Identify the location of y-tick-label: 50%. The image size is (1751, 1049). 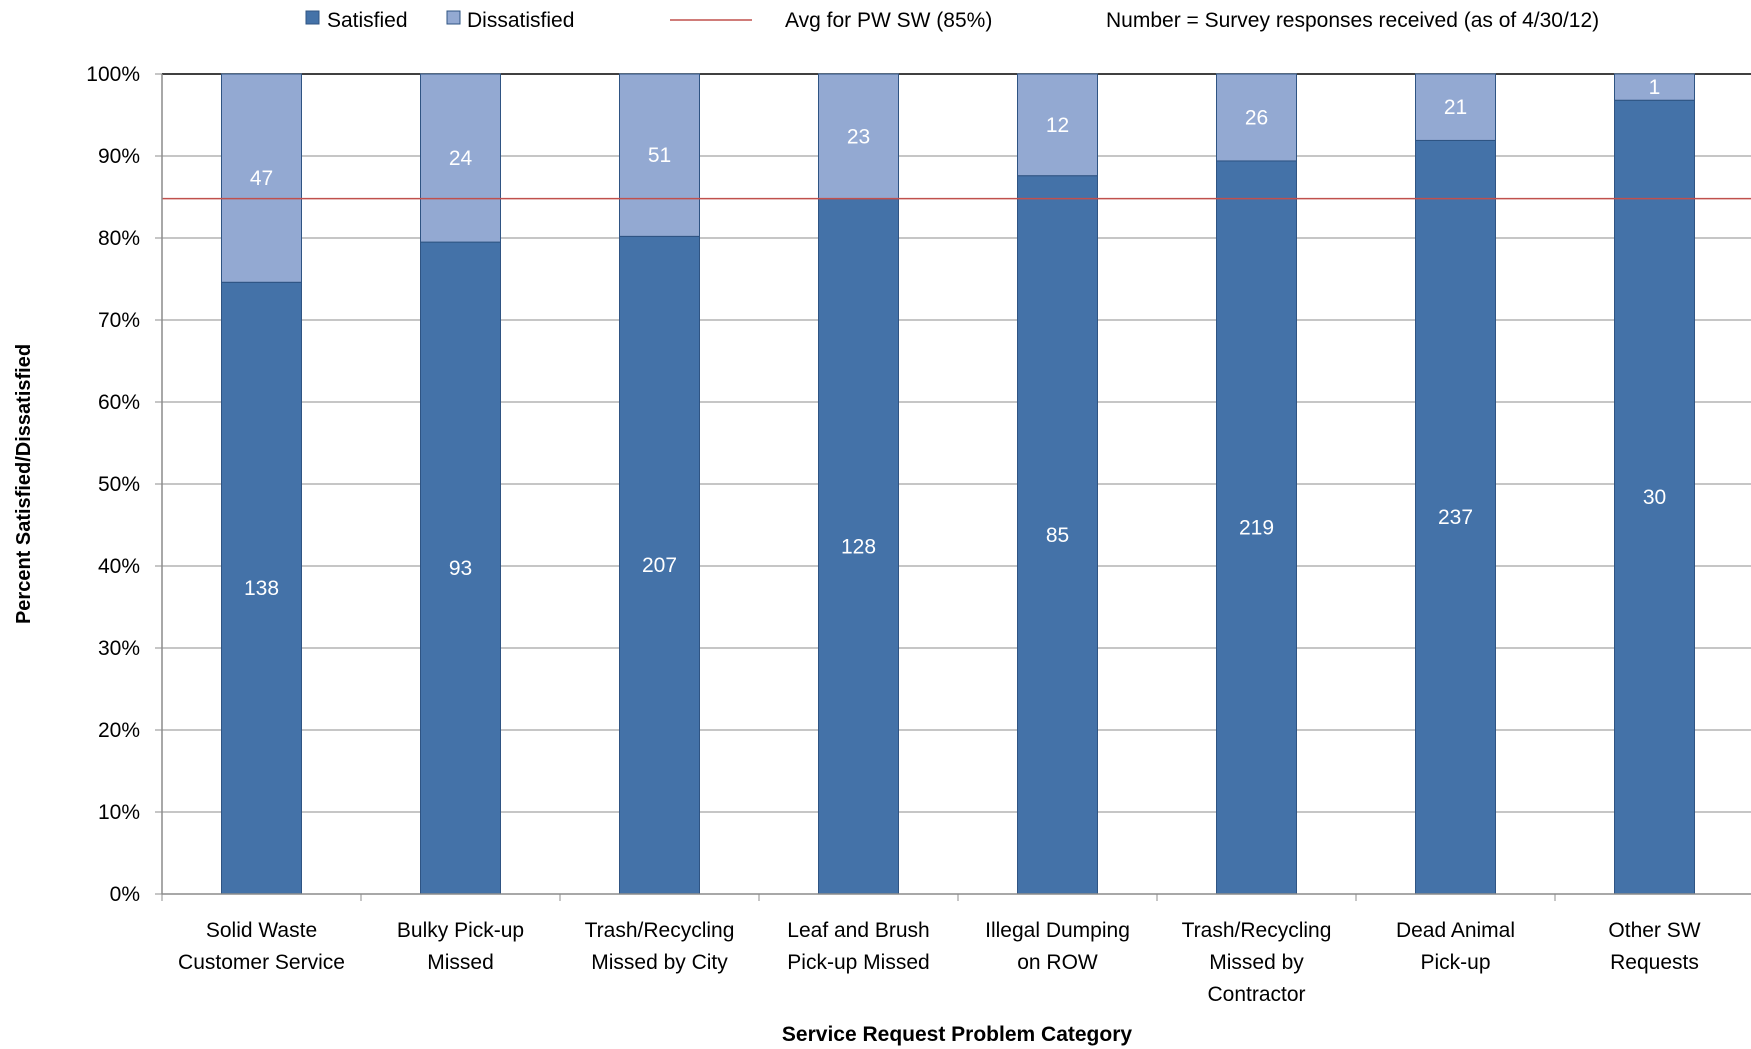
(119, 484).